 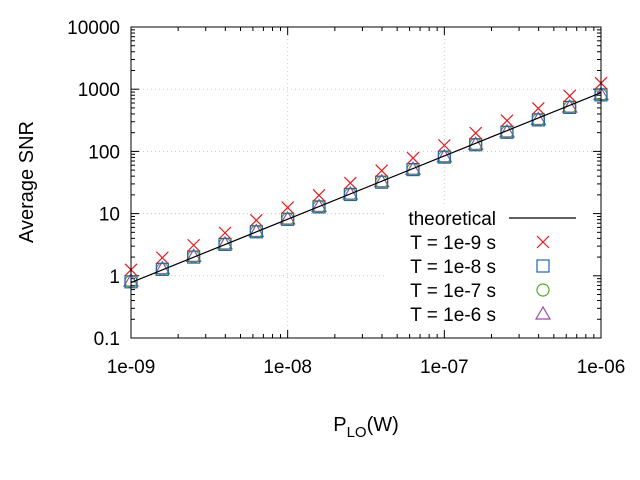 I want to click on x-axis-title-subscript: LO, so click(x=357, y=432).